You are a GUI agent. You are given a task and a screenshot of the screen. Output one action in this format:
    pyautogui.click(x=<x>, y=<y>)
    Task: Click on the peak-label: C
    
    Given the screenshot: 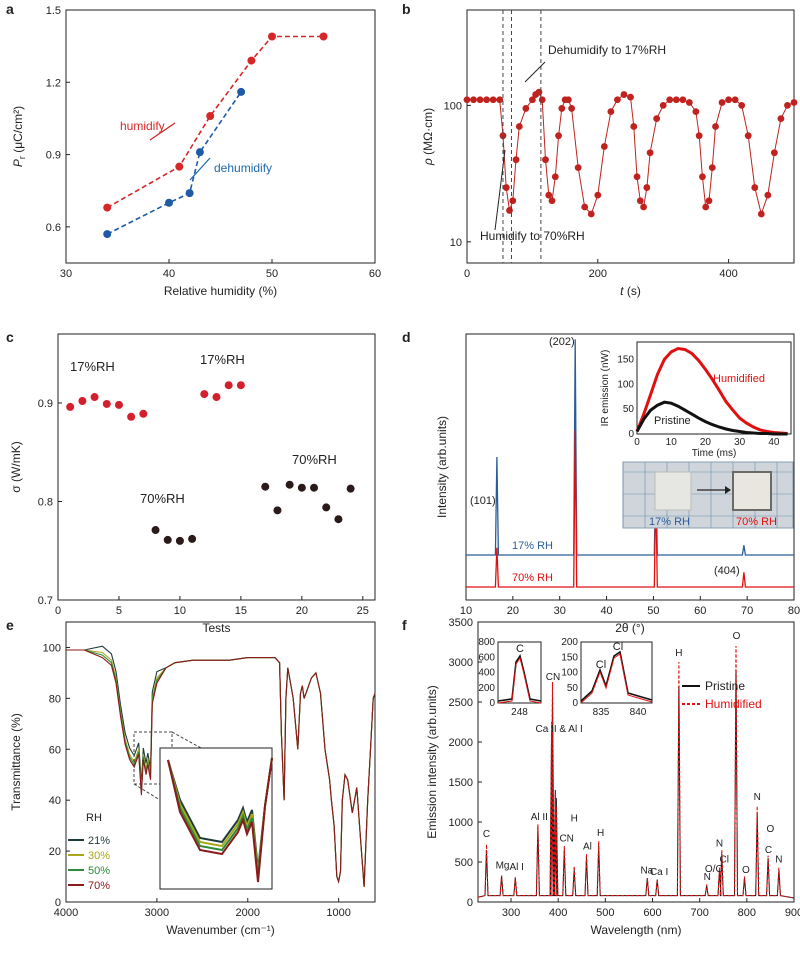 What is the action you would take?
    pyautogui.click(x=768, y=850)
    